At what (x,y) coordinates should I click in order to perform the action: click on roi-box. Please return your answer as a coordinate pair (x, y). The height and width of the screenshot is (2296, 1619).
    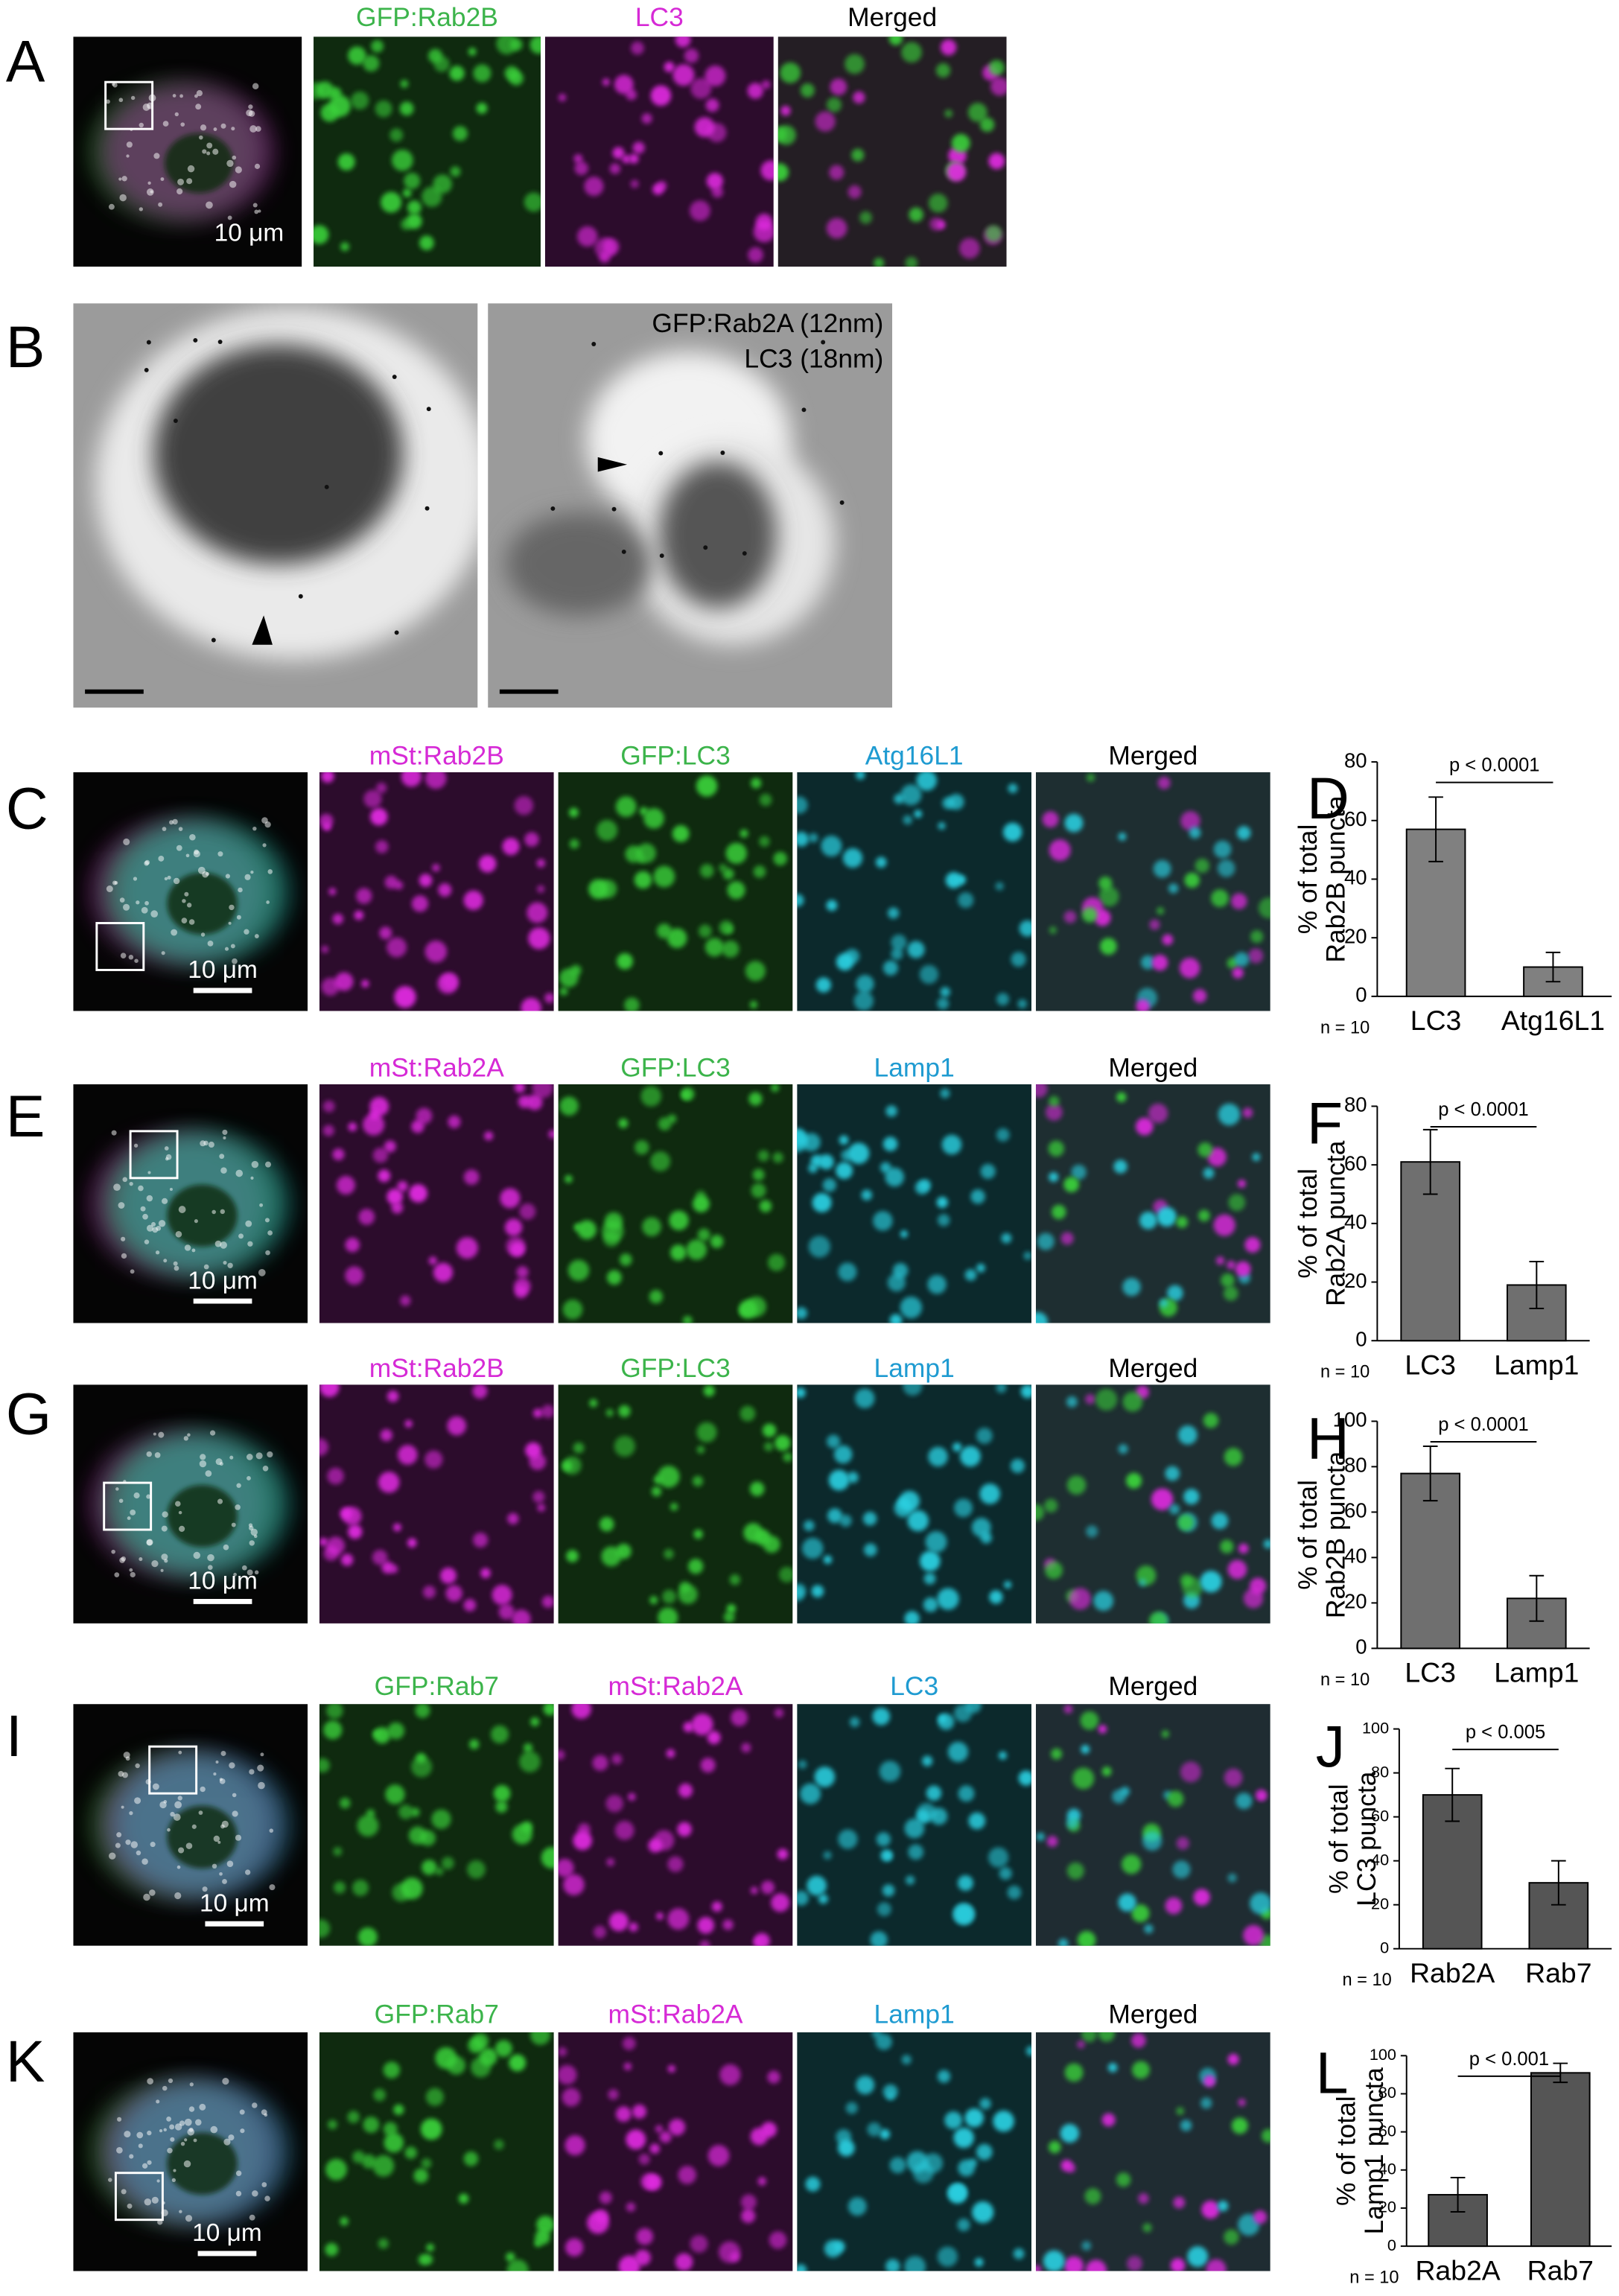
    Looking at the image, I should click on (128, 1506).